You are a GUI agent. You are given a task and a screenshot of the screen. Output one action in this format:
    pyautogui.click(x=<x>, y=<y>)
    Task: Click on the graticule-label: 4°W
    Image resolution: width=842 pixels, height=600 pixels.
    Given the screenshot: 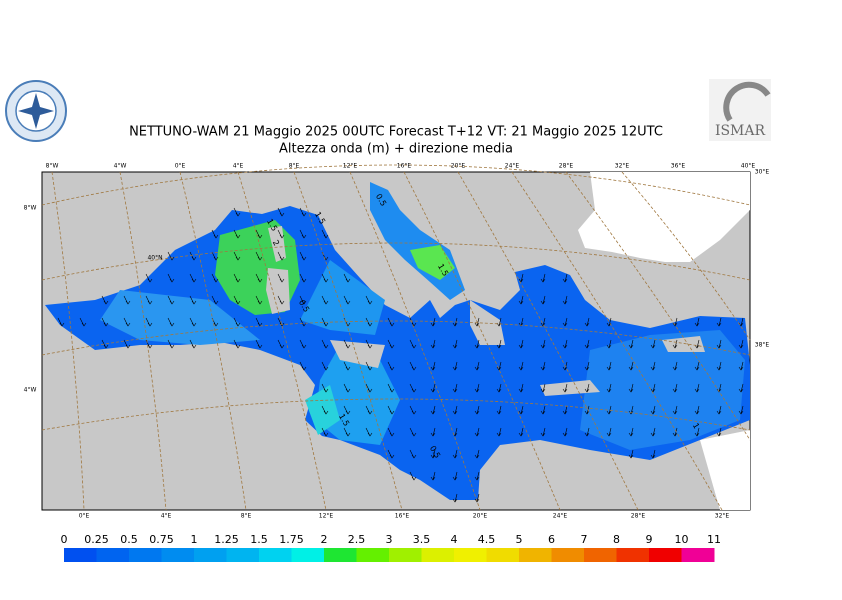 What is the action you would take?
    pyautogui.click(x=120, y=166)
    